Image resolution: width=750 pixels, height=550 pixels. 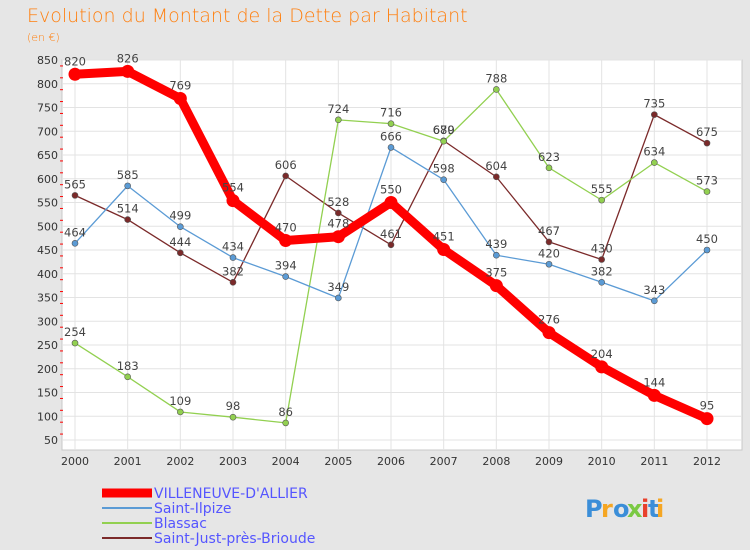 I want to click on y-tick-label: 750, so click(x=47, y=108).